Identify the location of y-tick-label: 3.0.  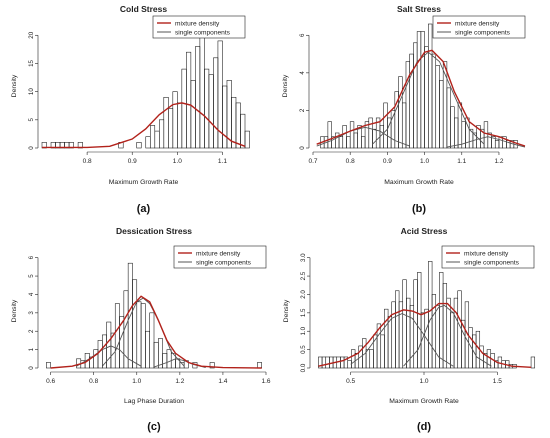
(303, 257).